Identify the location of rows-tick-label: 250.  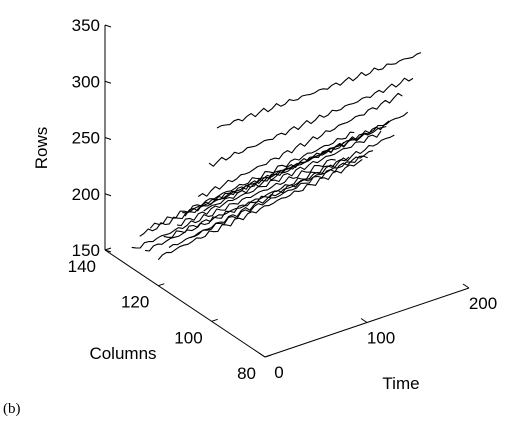
(86, 138).